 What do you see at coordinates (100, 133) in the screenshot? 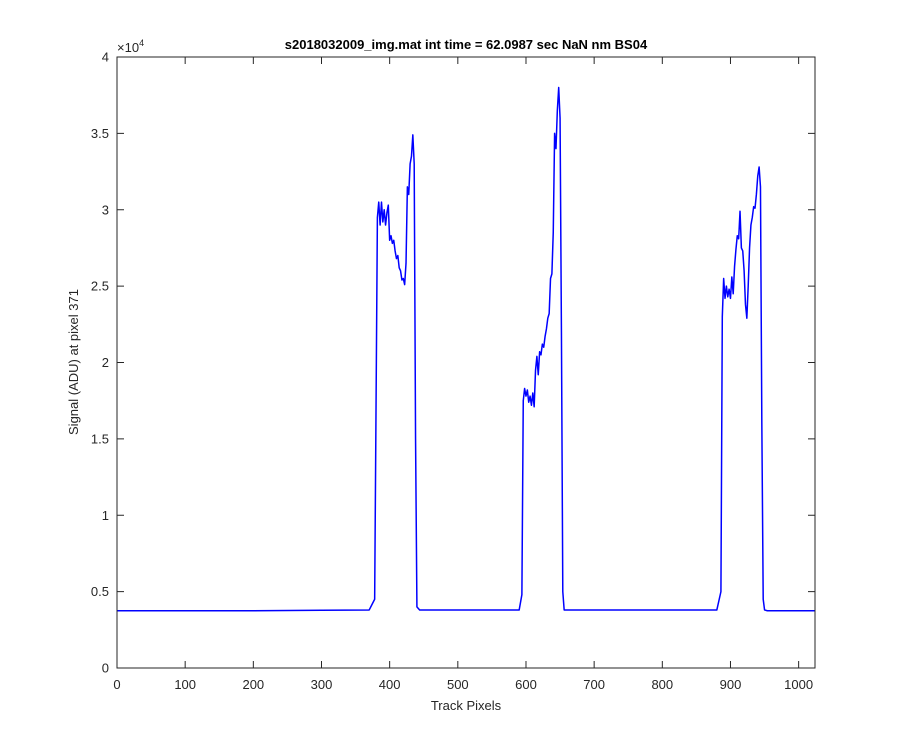
I see `y-tick-label: 3.5` at bounding box center [100, 133].